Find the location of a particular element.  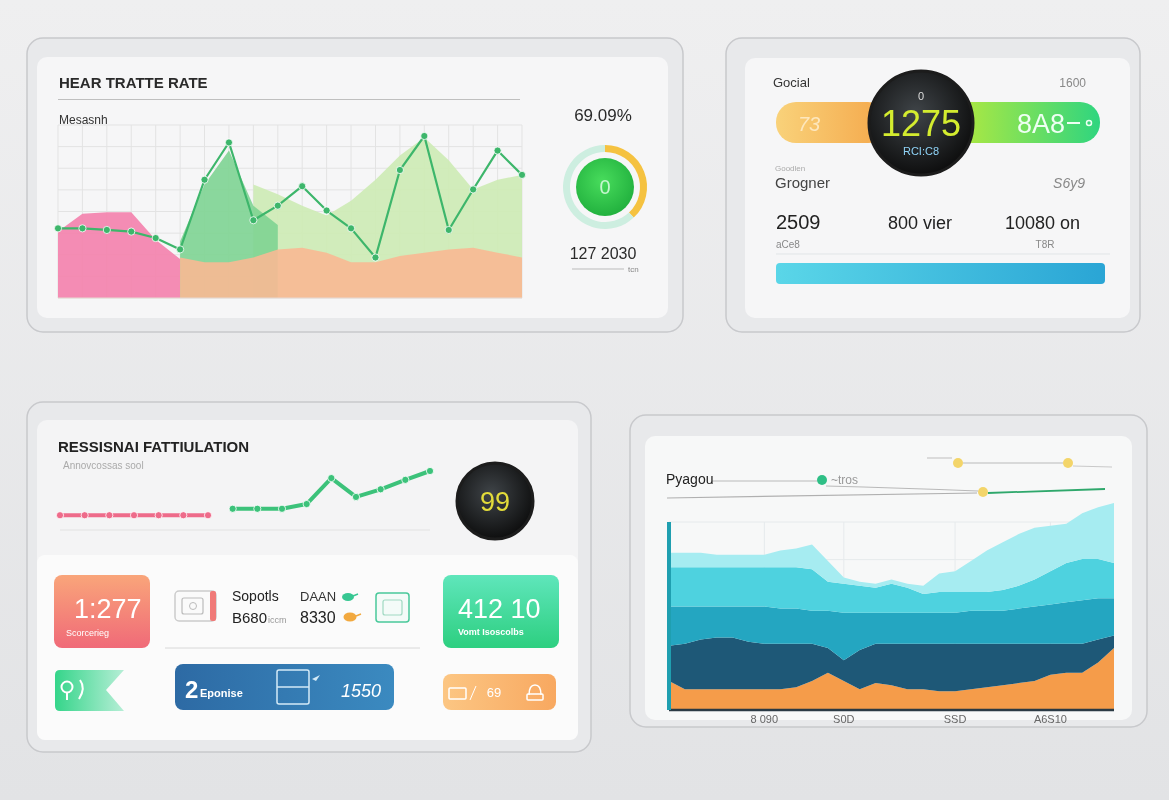

text: S6y9 is located at coordinates (1069, 183).